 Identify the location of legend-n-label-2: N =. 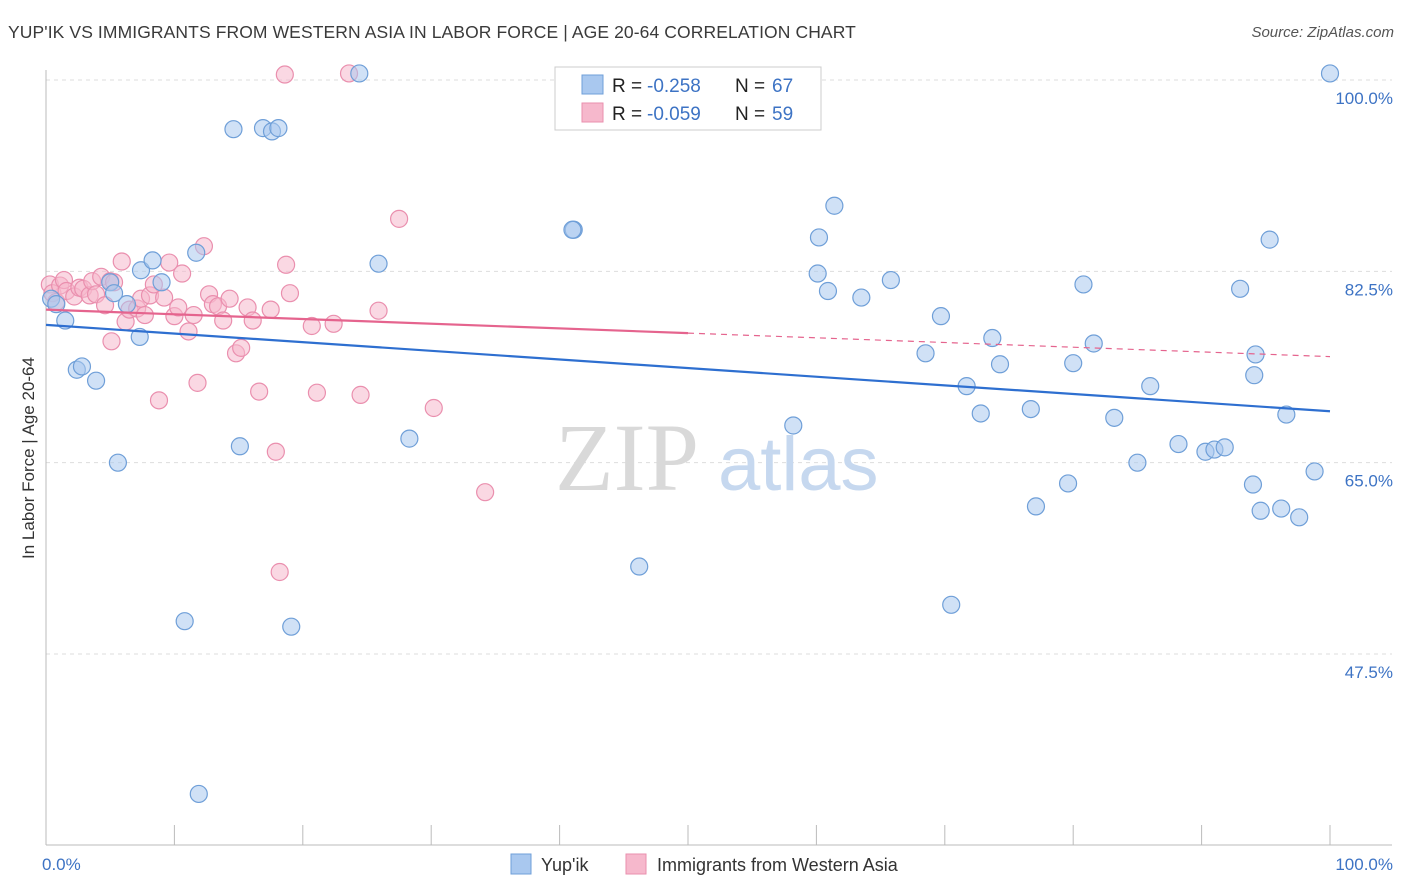
(750, 114).